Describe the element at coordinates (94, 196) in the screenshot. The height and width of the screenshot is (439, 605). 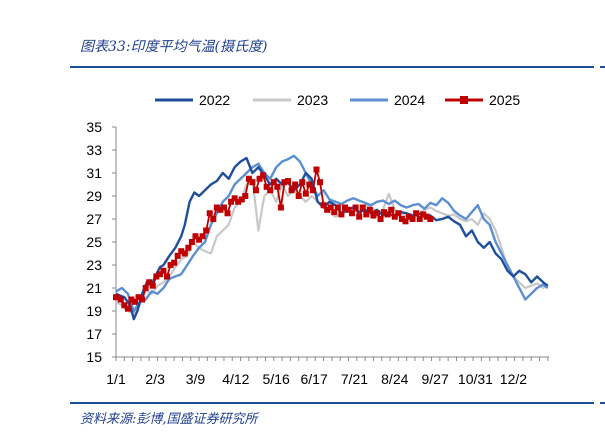
I see `y-tick-label: 29` at that location.